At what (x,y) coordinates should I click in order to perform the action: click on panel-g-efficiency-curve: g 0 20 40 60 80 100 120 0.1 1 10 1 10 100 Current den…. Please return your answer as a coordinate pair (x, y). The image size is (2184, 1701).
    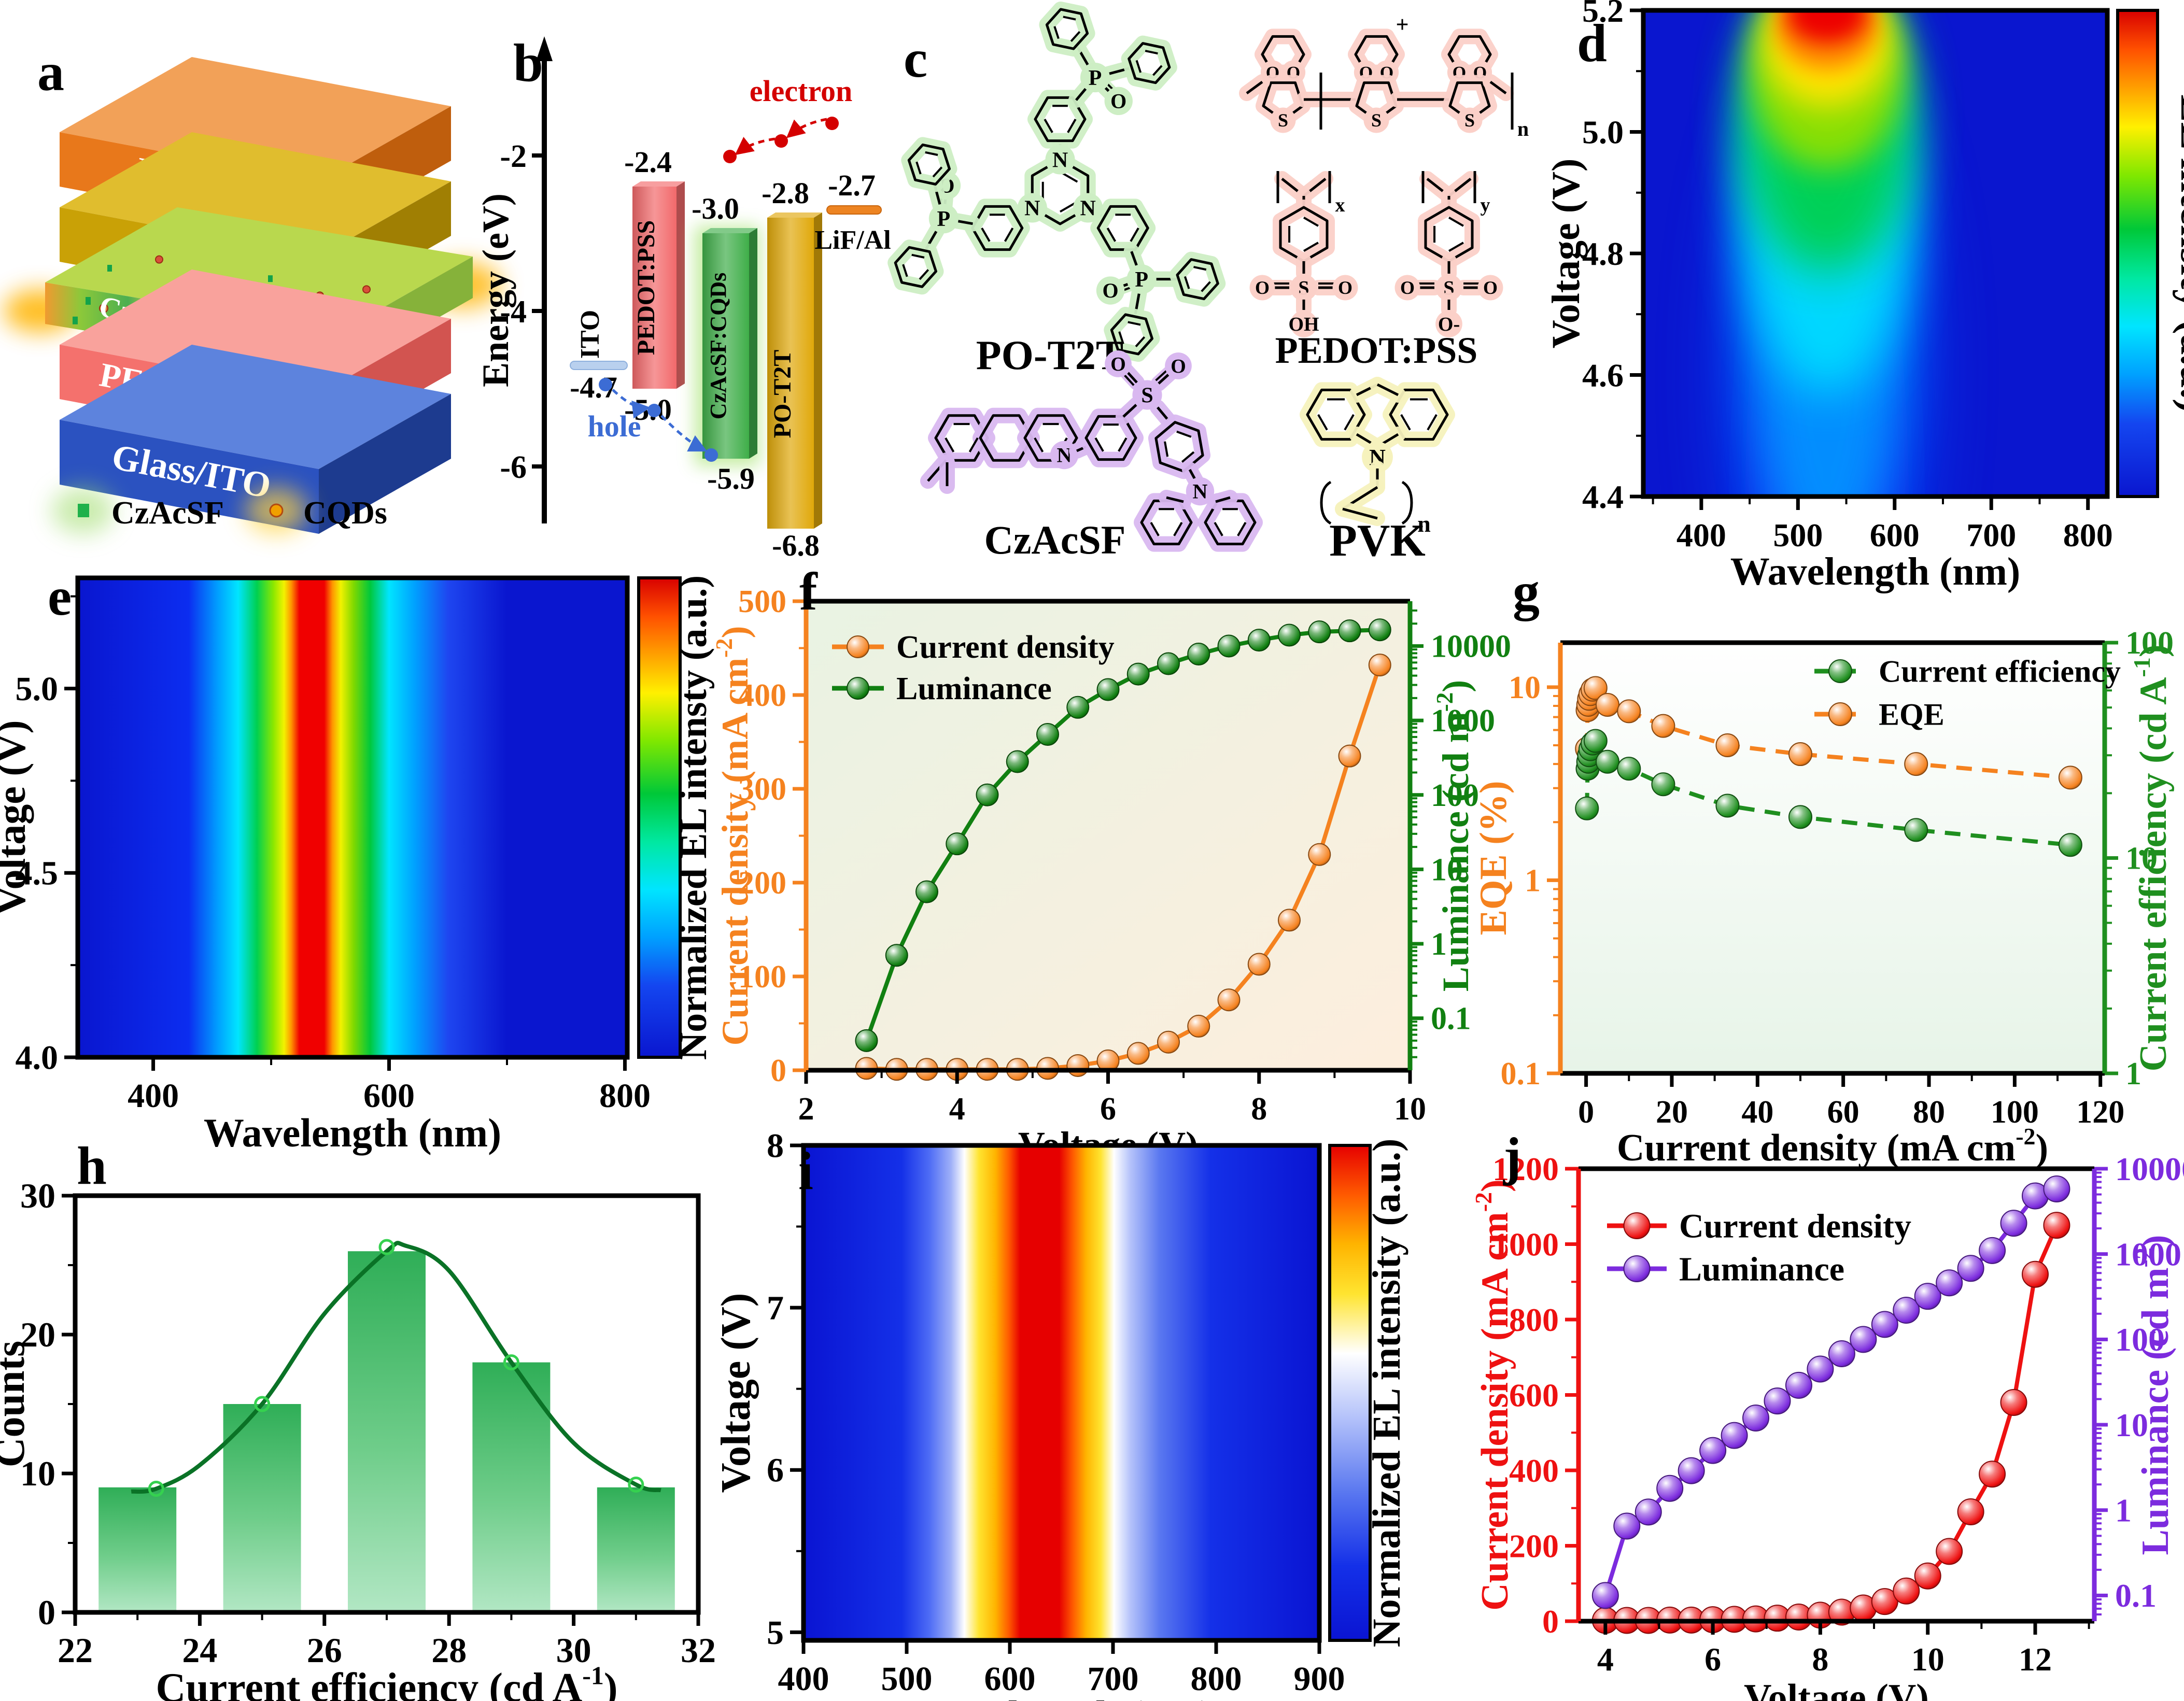
    Looking at the image, I should click on (1828, 865).